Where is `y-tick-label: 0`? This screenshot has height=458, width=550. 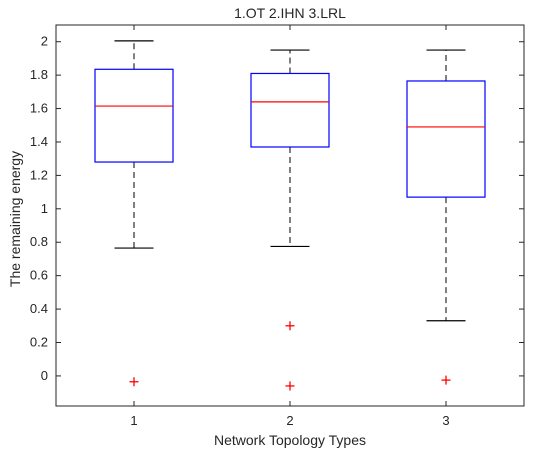
y-tick-label: 0 is located at coordinates (44, 375).